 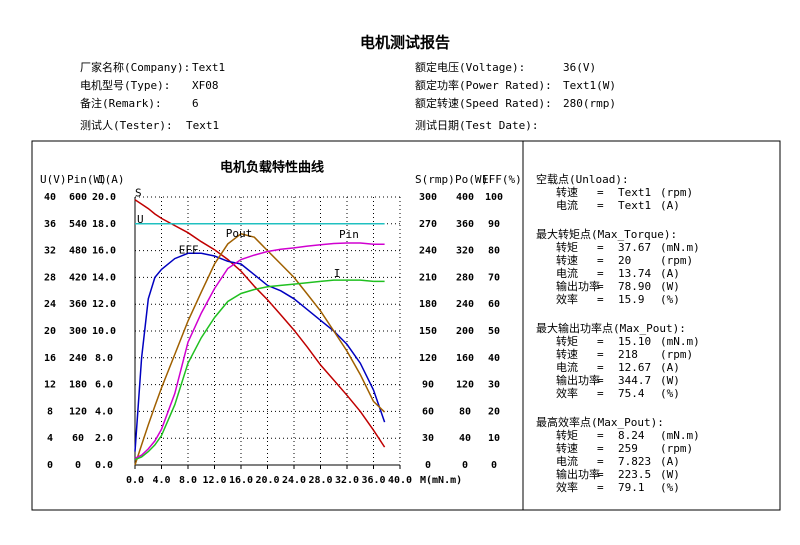 What do you see at coordinates (138, 193) in the screenshot?
I see `series-label: S` at bounding box center [138, 193].